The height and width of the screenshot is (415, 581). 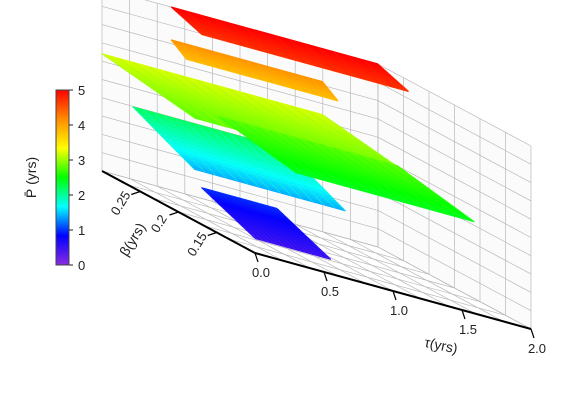 I want to click on surface-sheet-green-lower, so click(x=346, y=169).